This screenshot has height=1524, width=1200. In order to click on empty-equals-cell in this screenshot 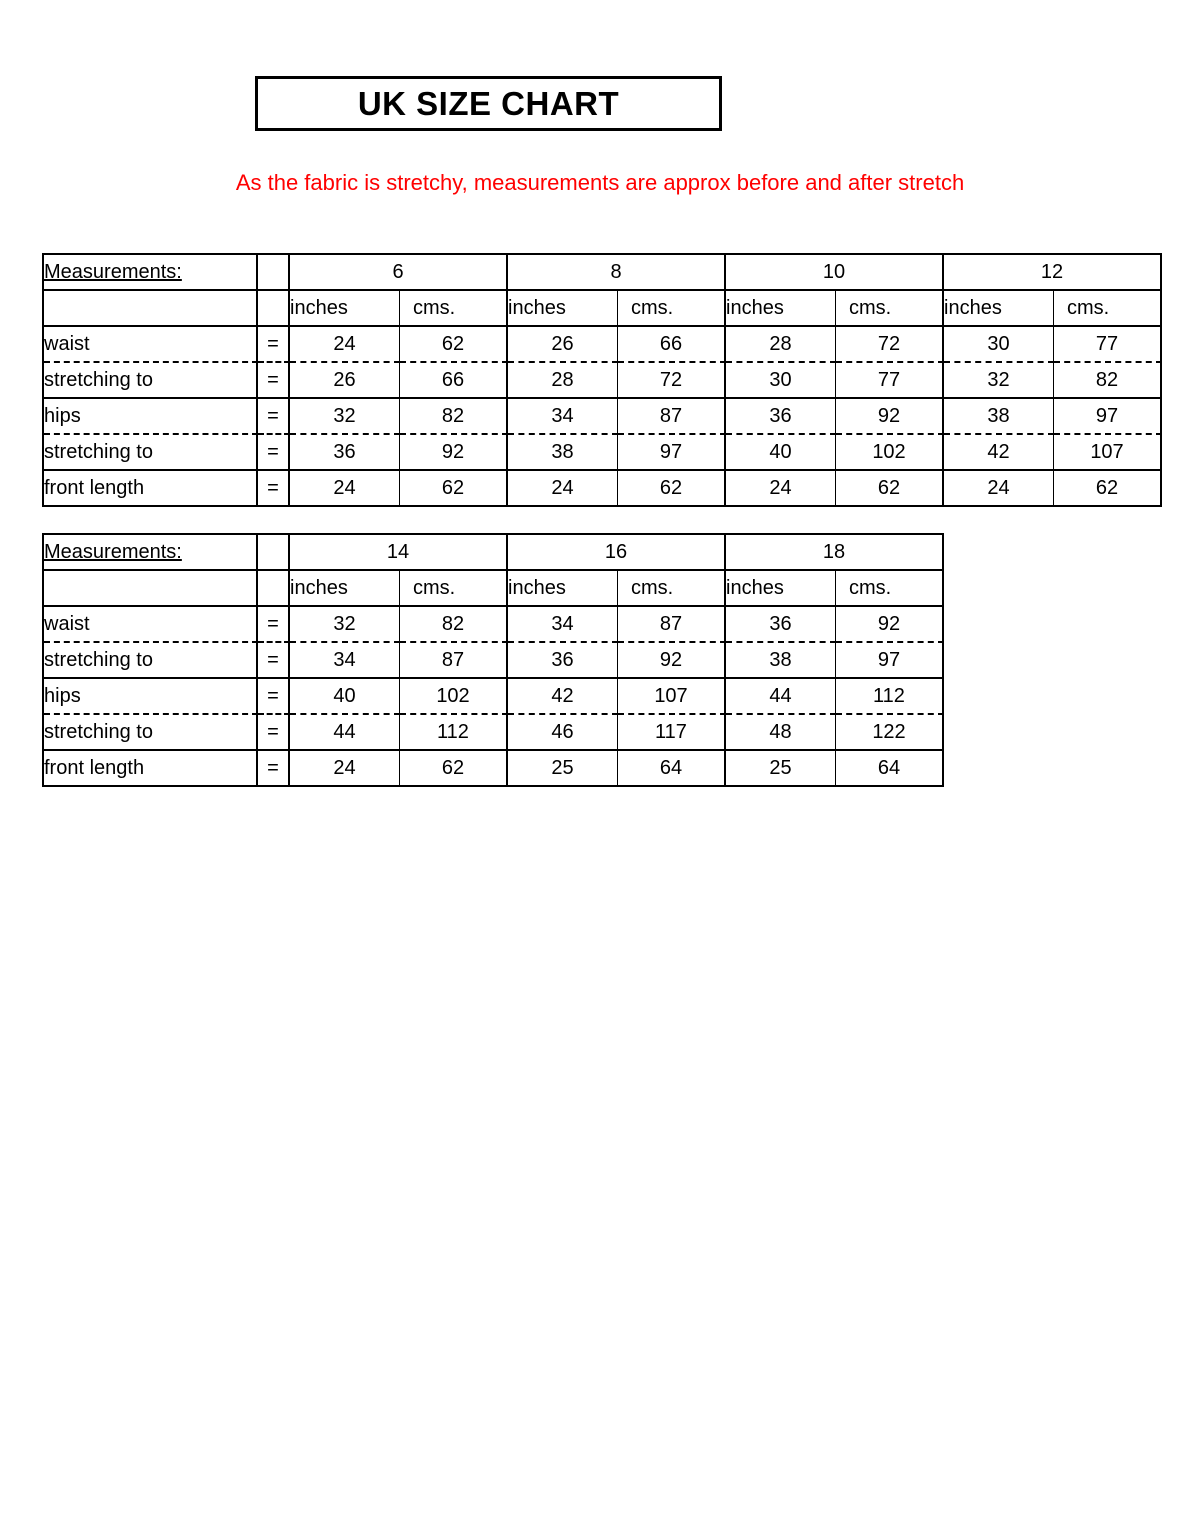, I will do `click(274, 309)`.